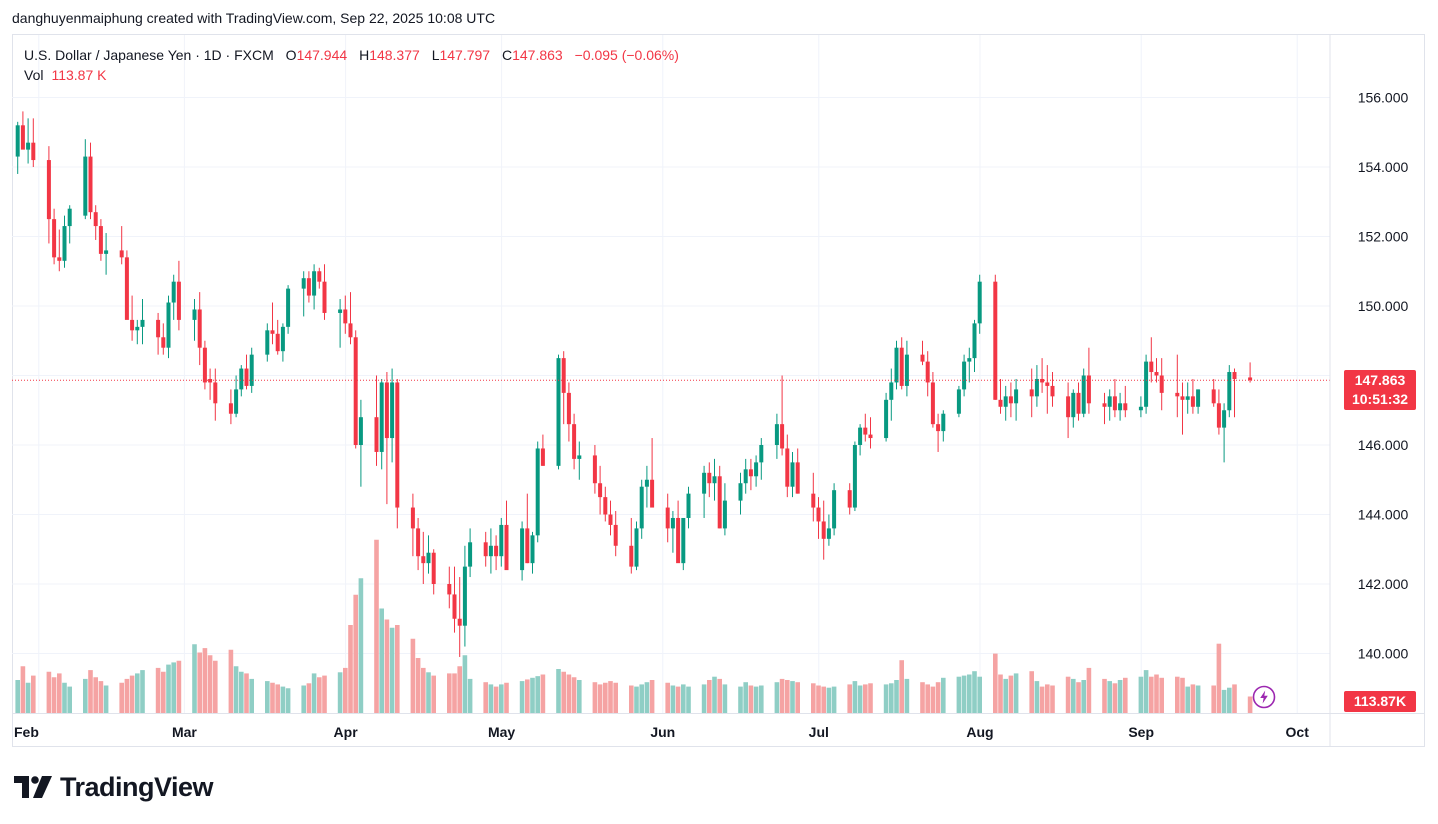  What do you see at coordinates (1380, 390) in the screenshot?
I see `last-price-tag: 147.863 10:51:32` at bounding box center [1380, 390].